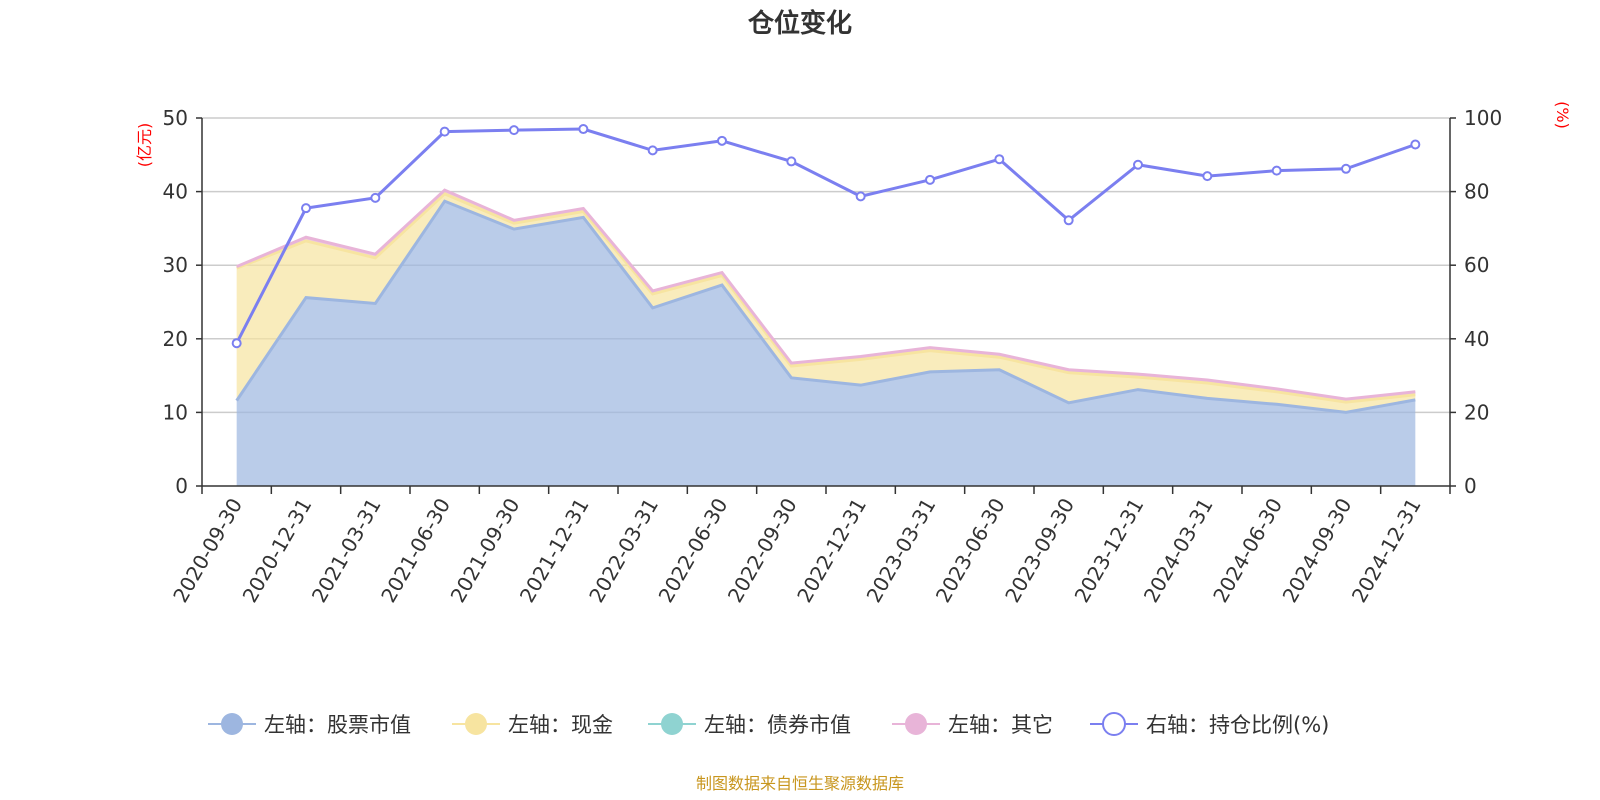 Image resolution: width=1600 pixels, height=800 pixels. I want to click on legend-item: 左轴：现金, so click(532, 725).